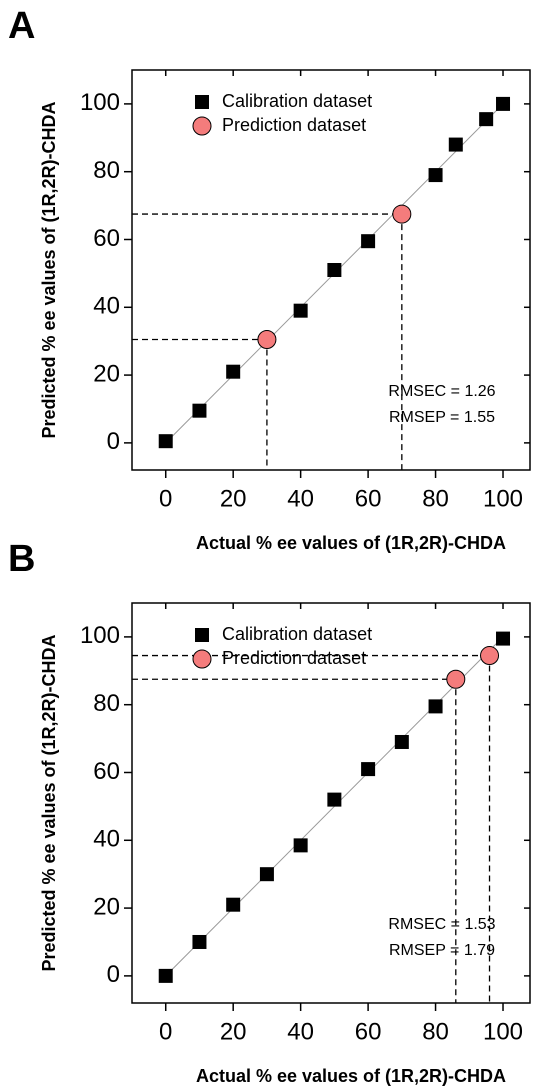  I want to click on annotation: RMSEP = 1.79, so click(442, 950).